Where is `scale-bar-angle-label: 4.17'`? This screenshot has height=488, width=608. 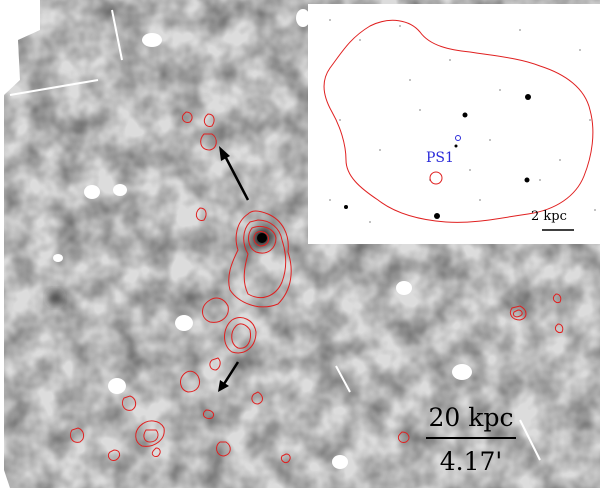 scale-bar-angle-label: 4.17' is located at coordinates (471, 461).